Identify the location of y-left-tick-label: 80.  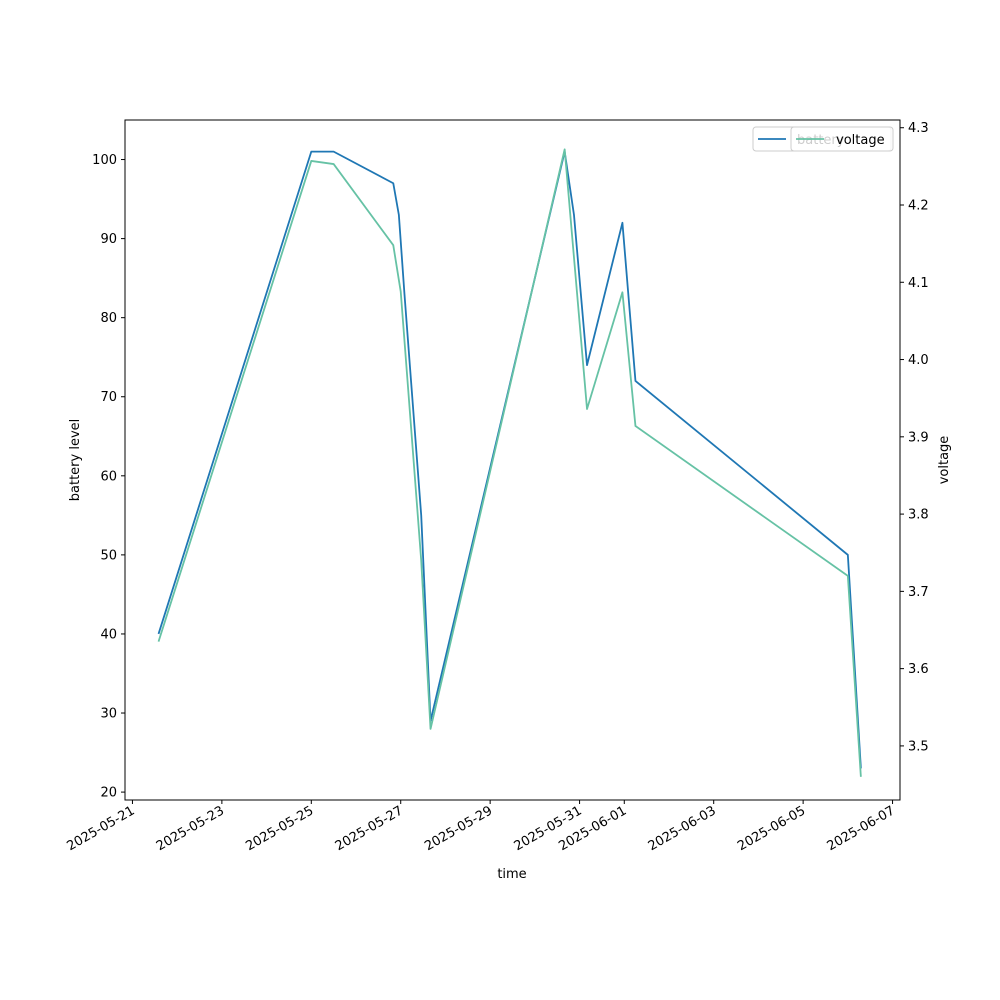
(108, 318).